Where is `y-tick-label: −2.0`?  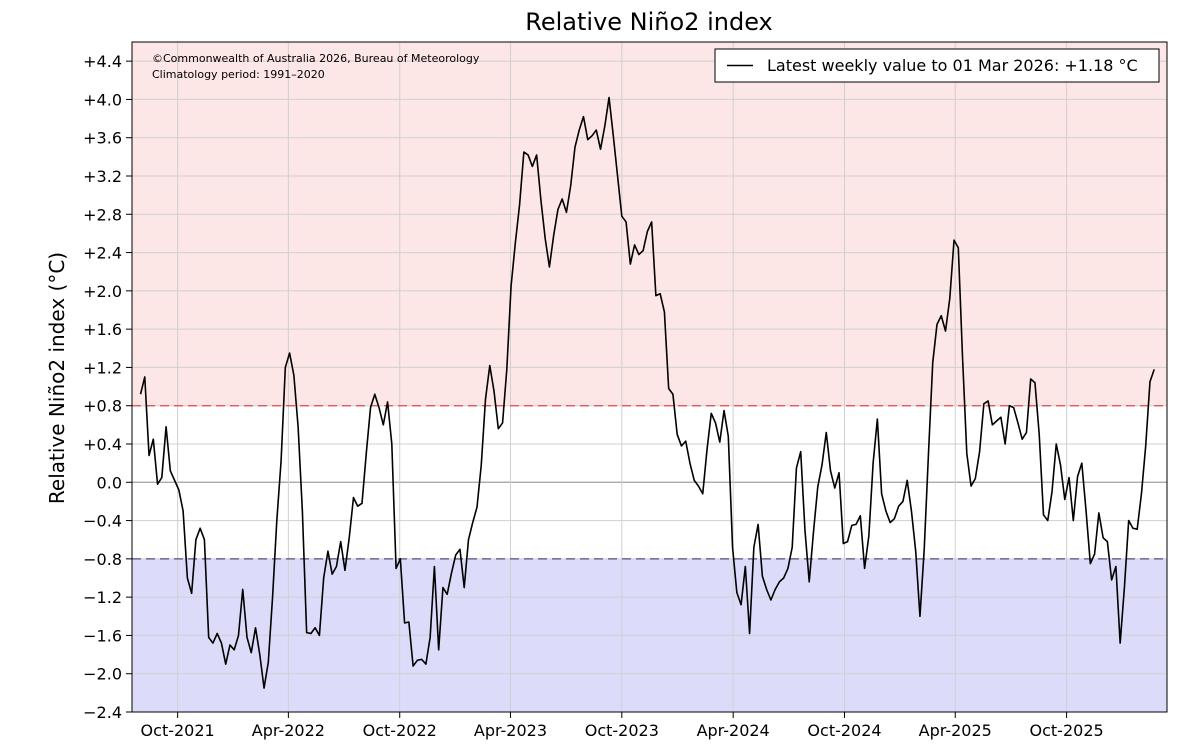 y-tick-label: −2.0 is located at coordinates (102, 674).